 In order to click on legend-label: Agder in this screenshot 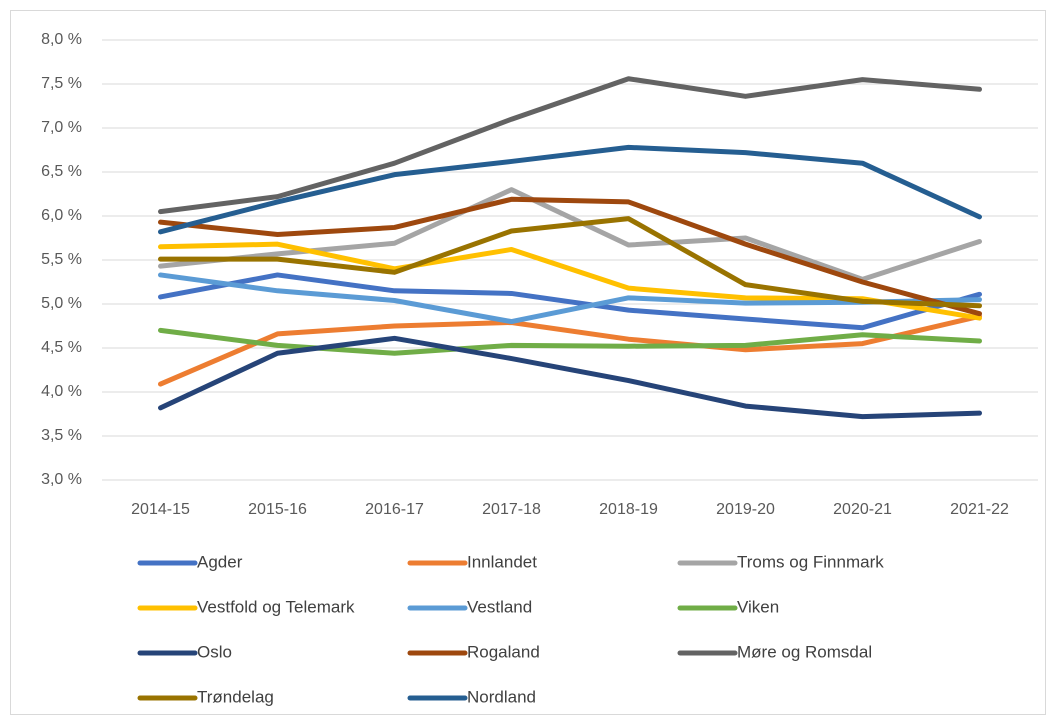, I will do `click(220, 561)`.